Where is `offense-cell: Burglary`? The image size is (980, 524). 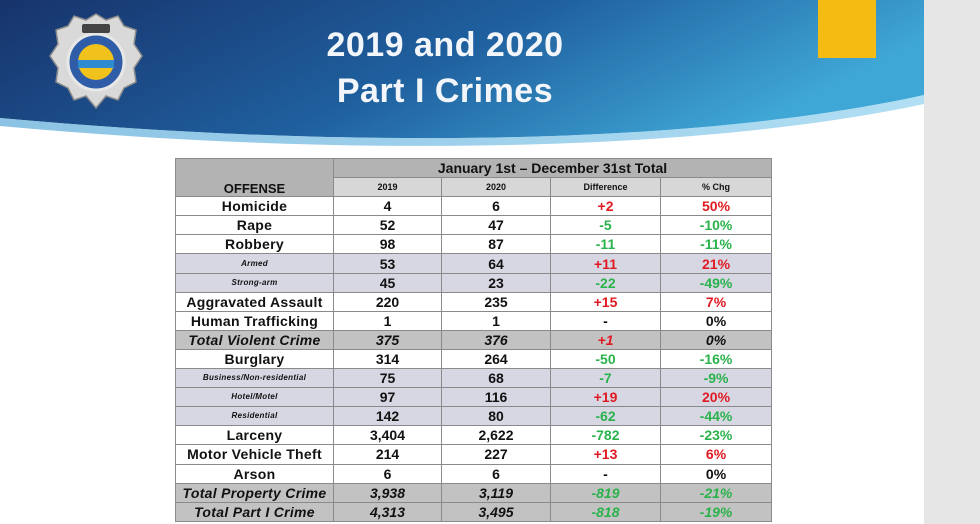 offense-cell: Burglary is located at coordinates (254, 359).